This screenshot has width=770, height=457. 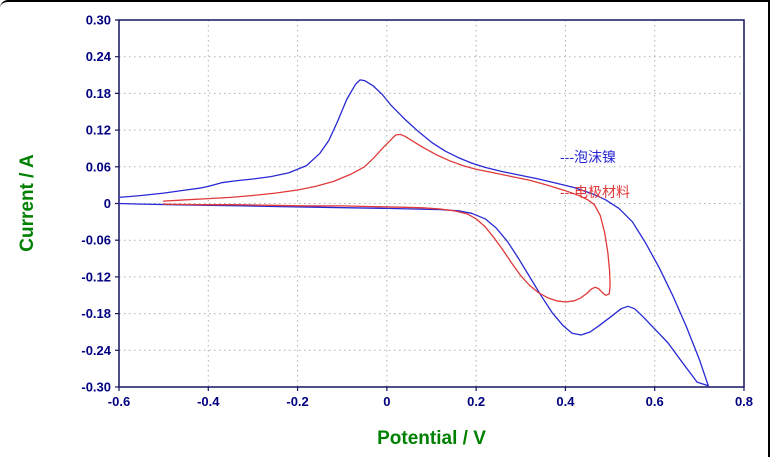 I want to click on y-tick-label: -0.06, so click(x=96, y=240).